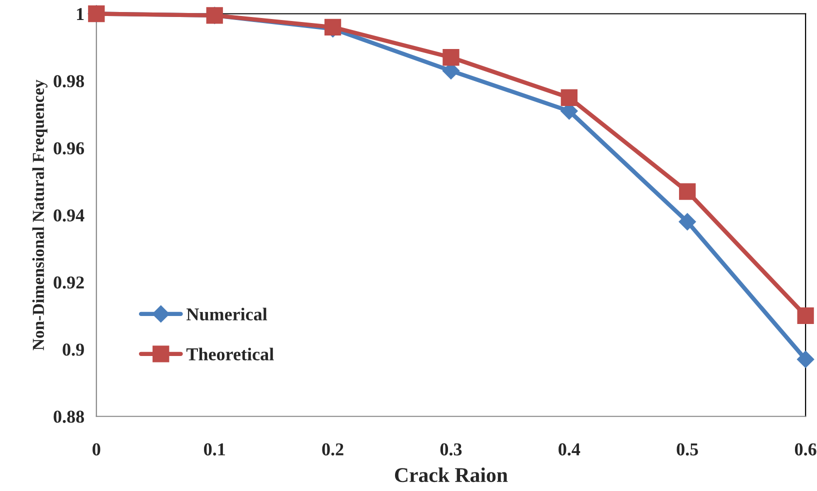 Image resolution: width=817 pixels, height=491 pixels. What do you see at coordinates (69, 416) in the screenshot?
I see `y-tick-label: 0.88` at bounding box center [69, 416].